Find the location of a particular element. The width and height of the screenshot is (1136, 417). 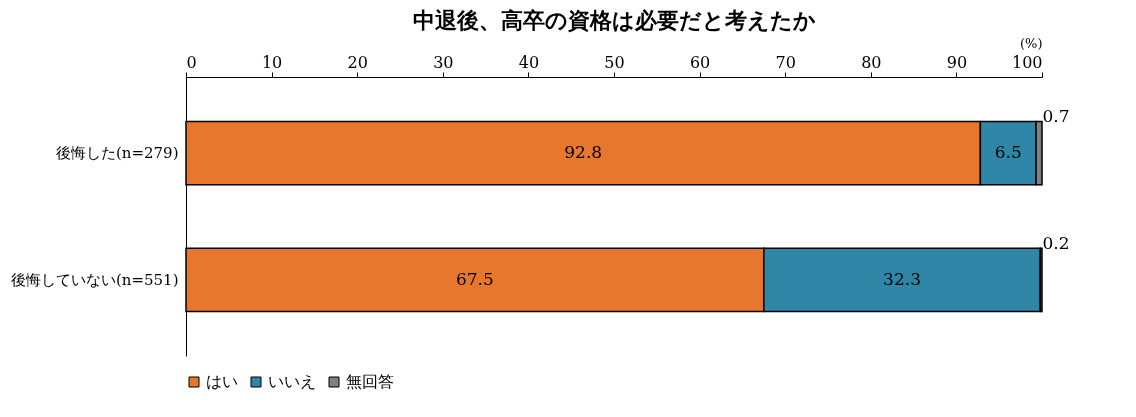

x-tick-label: 30 is located at coordinates (443, 62).